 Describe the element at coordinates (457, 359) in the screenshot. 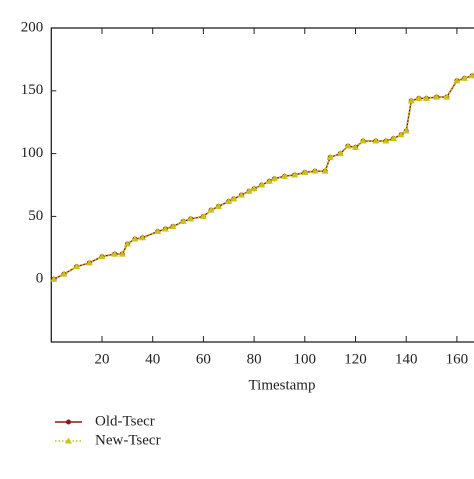

I see `x-tick-label: 160` at that location.